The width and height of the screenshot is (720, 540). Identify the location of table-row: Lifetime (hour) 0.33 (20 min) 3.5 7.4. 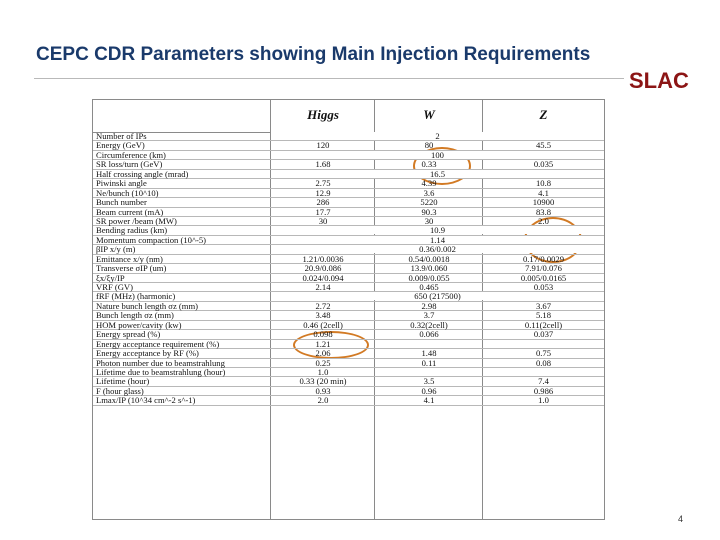
(348, 381).